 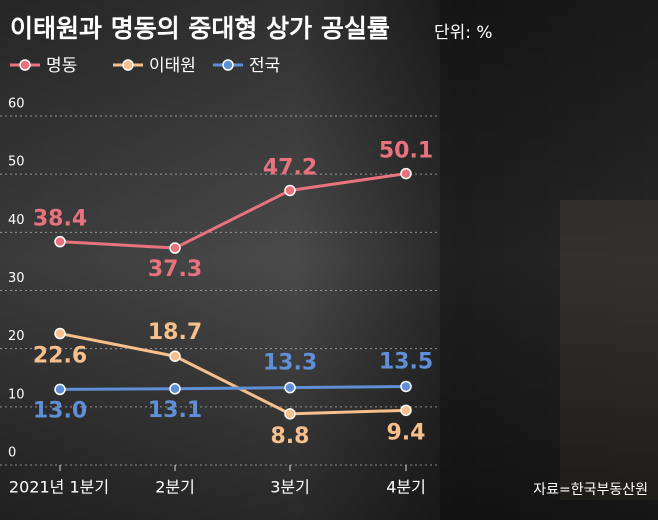 I want to click on x-tick-label: 2분기, so click(x=175, y=487).